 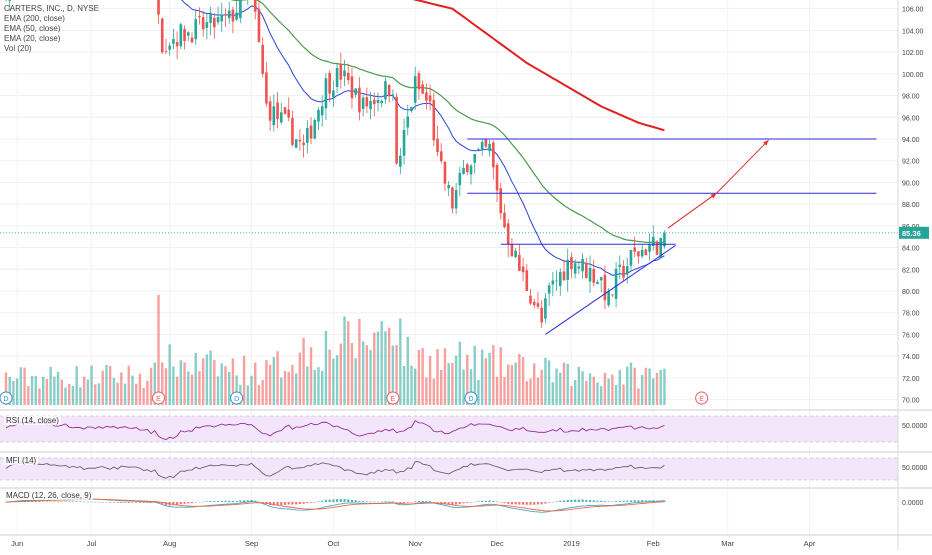 What do you see at coordinates (911, 379) in the screenshot?
I see `price-tick-label: 72.00` at bounding box center [911, 379].